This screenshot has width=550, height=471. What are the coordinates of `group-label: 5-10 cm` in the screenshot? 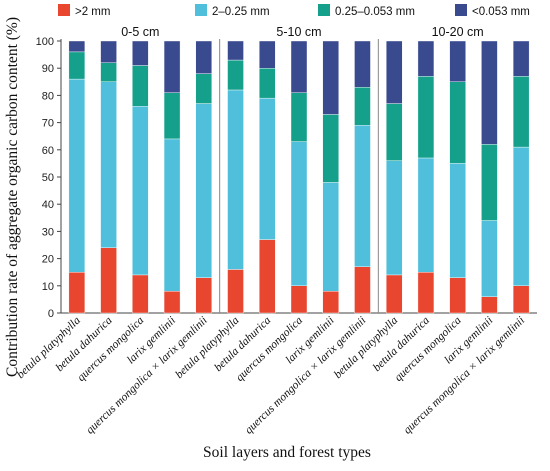 It's located at (298, 32).